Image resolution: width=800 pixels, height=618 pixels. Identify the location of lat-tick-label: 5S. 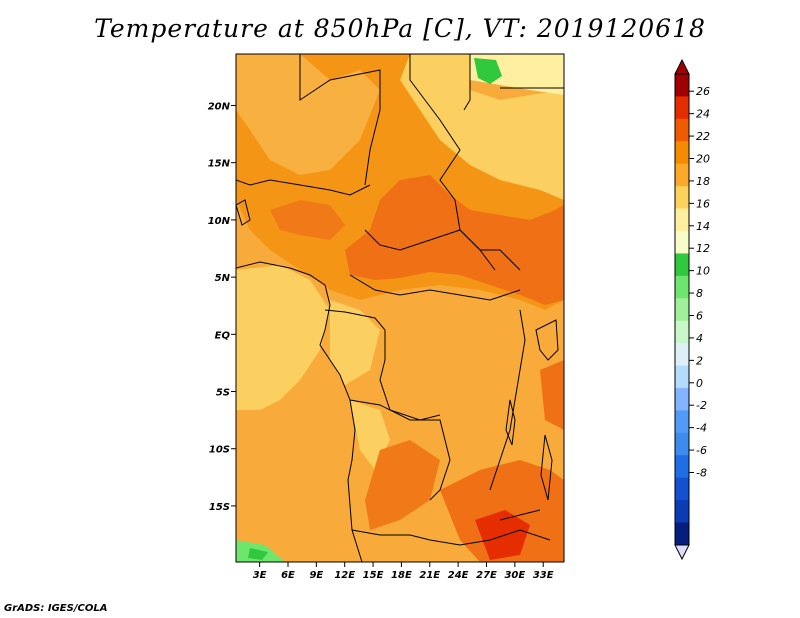
(223, 393).